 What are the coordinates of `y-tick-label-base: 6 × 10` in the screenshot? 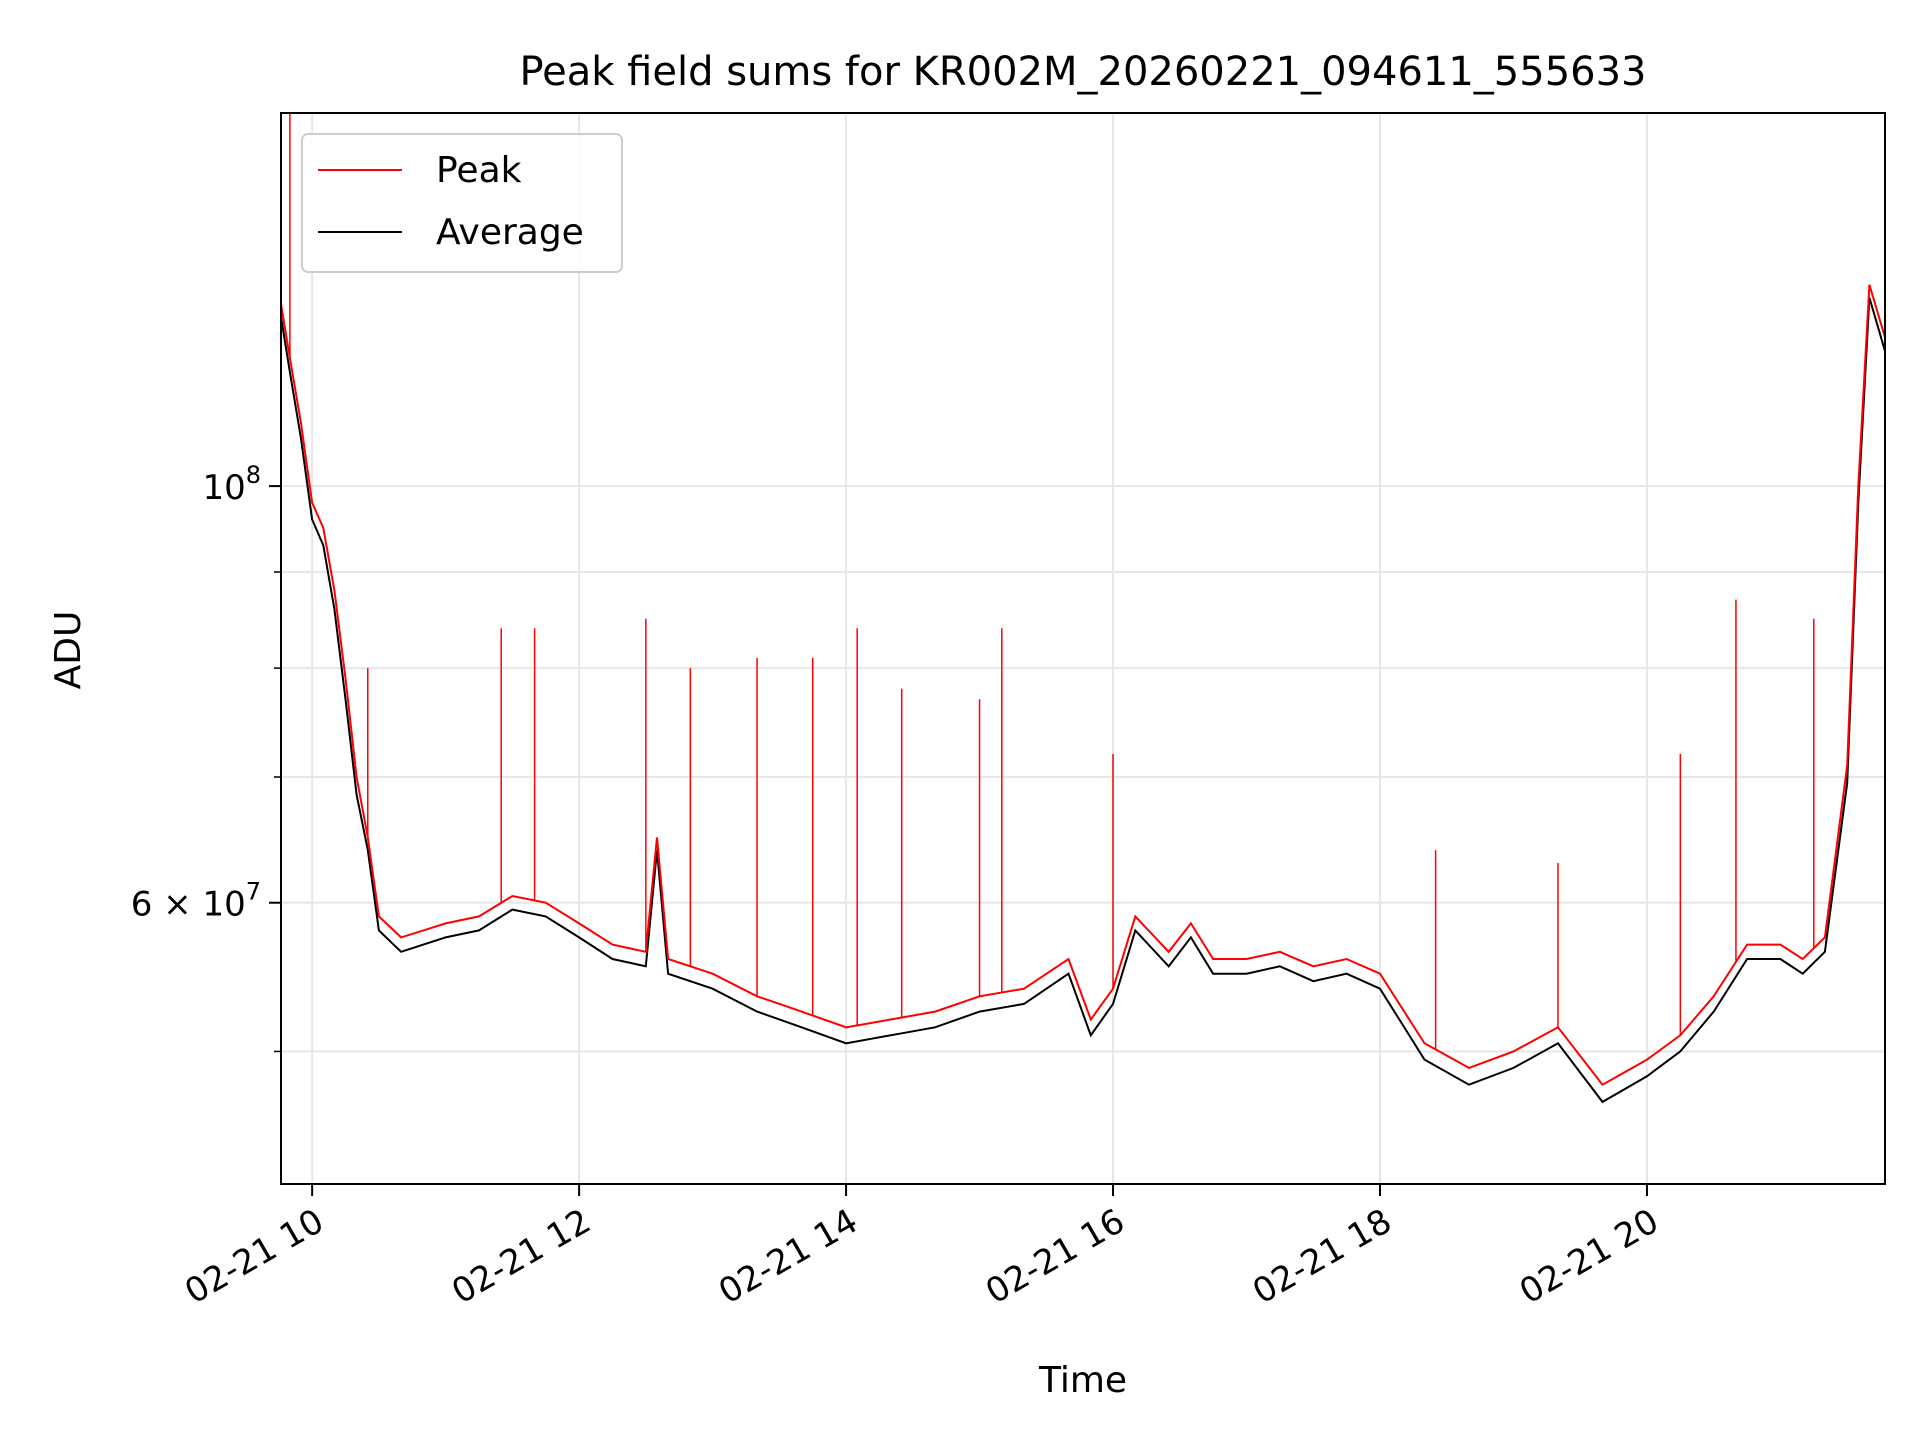 It's located at (188, 905).